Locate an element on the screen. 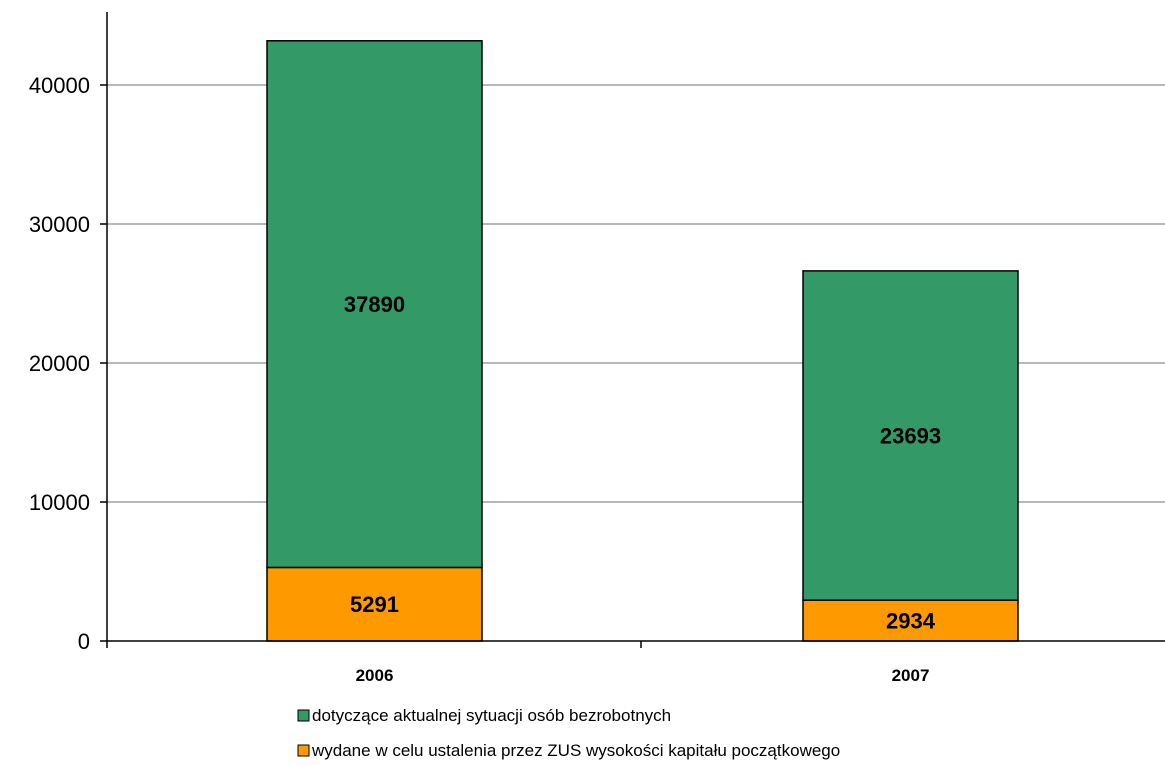  y-tick-label: 40000 is located at coordinates (59, 85).